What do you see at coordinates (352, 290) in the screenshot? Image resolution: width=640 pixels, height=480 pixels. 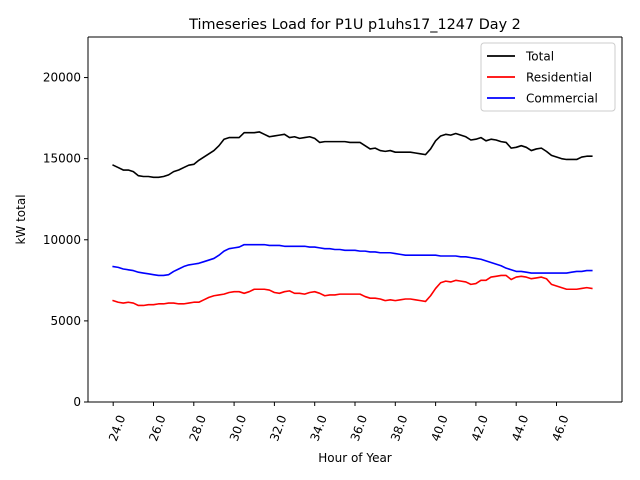 I see `series-line-residential` at bounding box center [352, 290].